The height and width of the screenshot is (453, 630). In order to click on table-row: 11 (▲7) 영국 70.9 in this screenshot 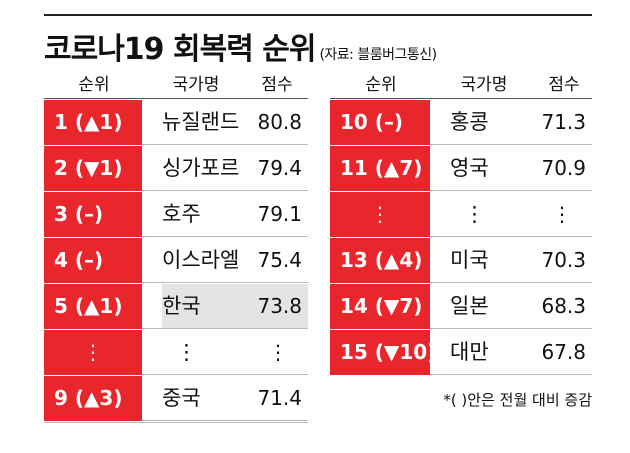, I will do `click(461, 168)`.